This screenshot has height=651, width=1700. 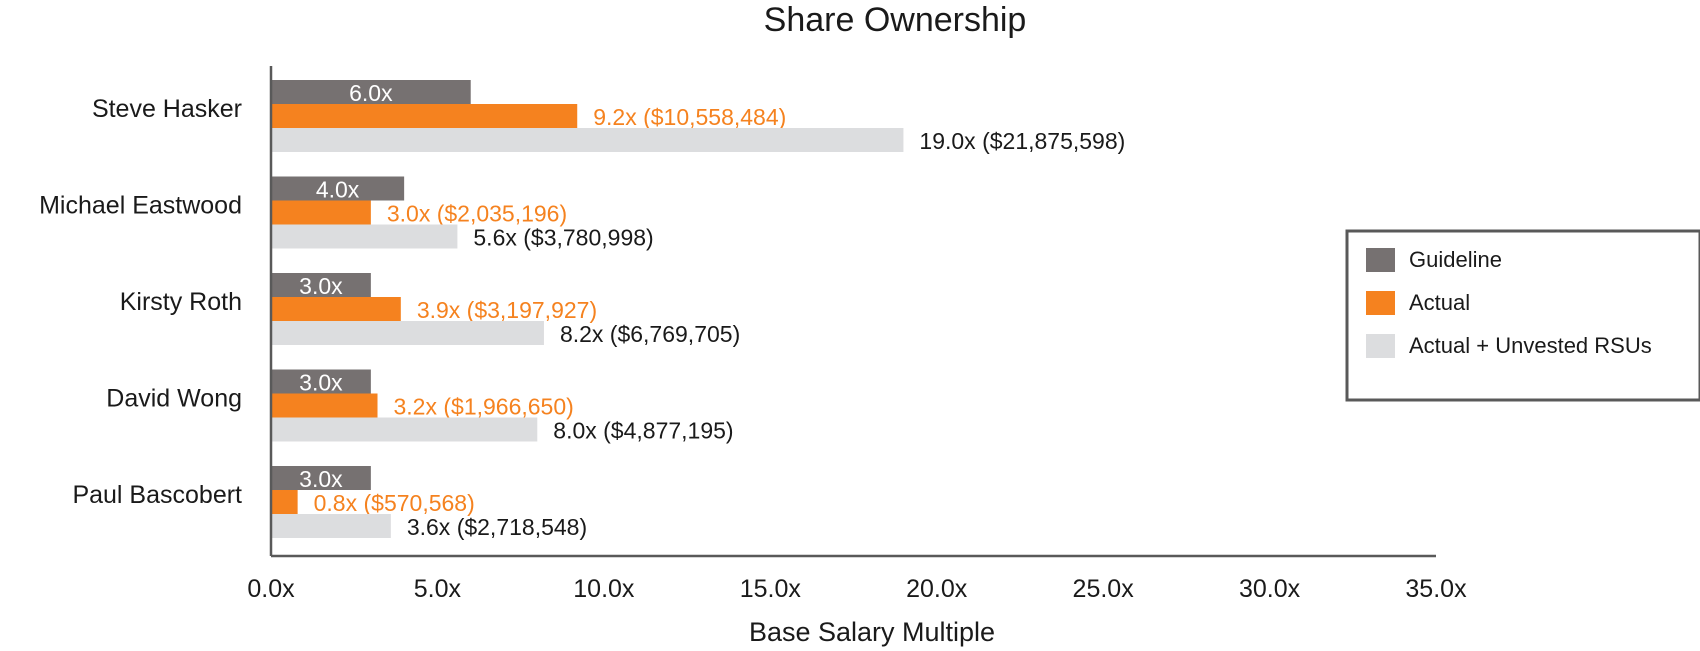 I want to click on category-label: Kirsty Roth, so click(x=181, y=302).